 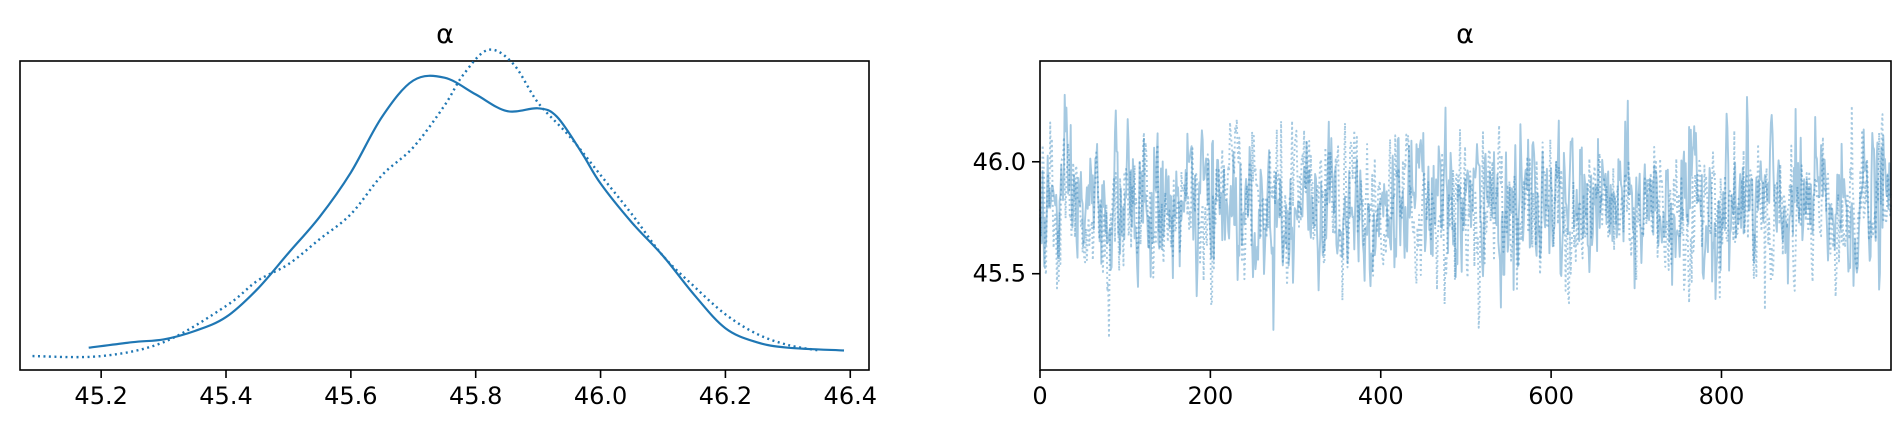 I want to click on trace-x-tick-label: 0, so click(x=1039, y=396).